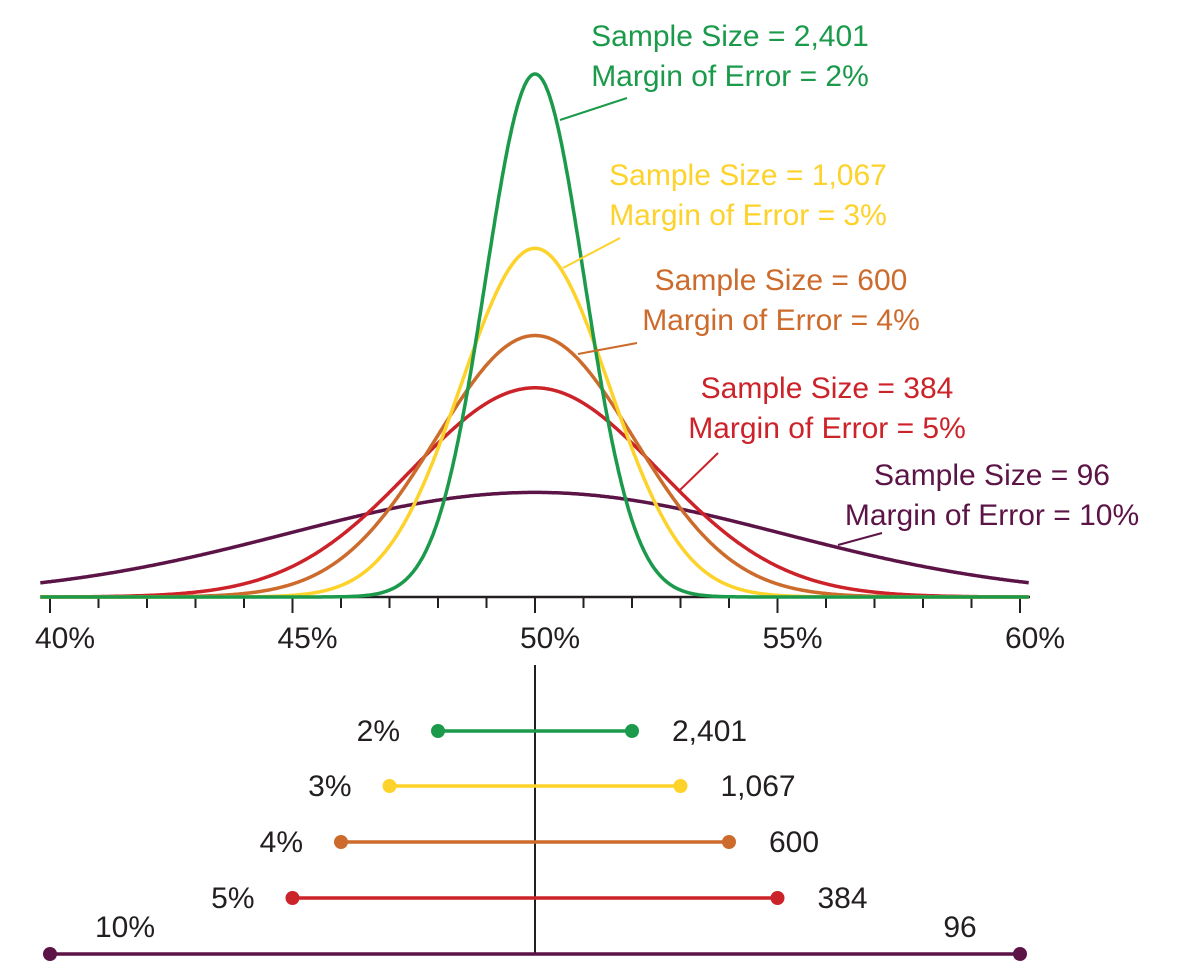 This screenshot has width=1200, height=980. Describe the element at coordinates (792, 638) in the screenshot. I see `x-tick-label: 55%` at that location.